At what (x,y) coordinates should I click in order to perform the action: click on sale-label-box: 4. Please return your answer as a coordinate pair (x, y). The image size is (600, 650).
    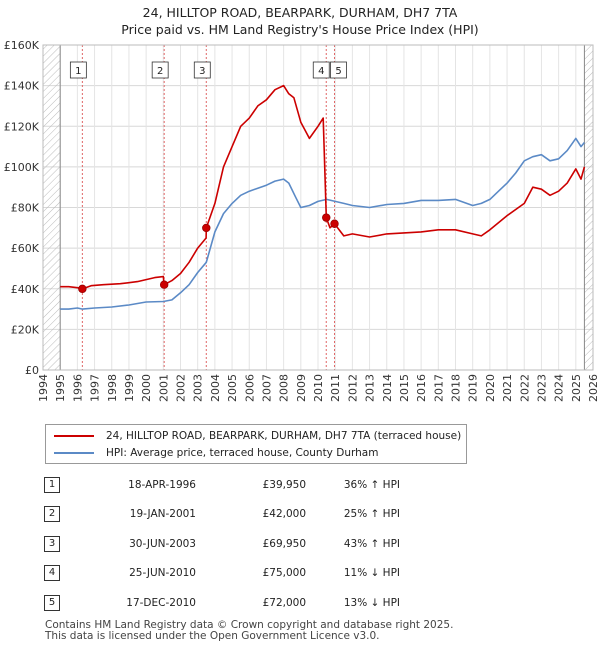
    Looking at the image, I should click on (321, 70).